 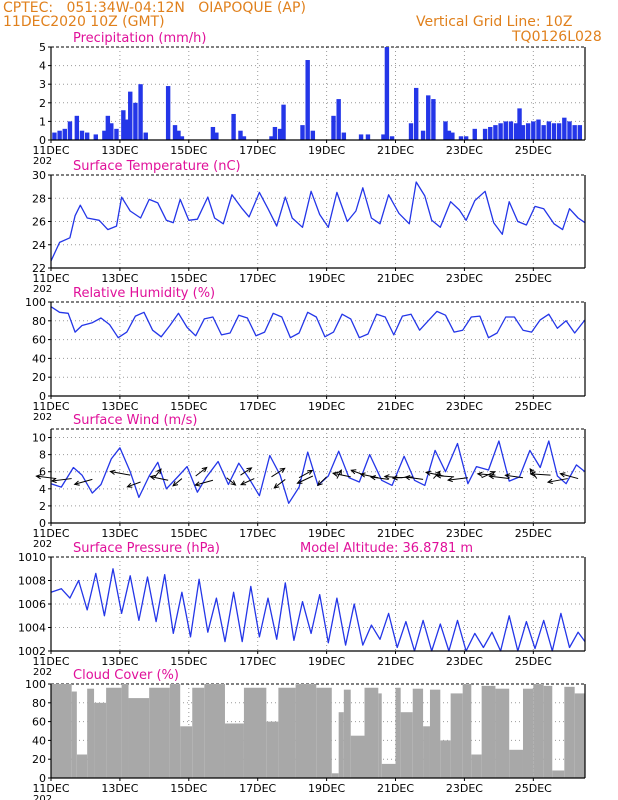 What do you see at coordinates (42, 797) in the screenshot?
I see `cloud-year-label: 202` at bounding box center [42, 797].